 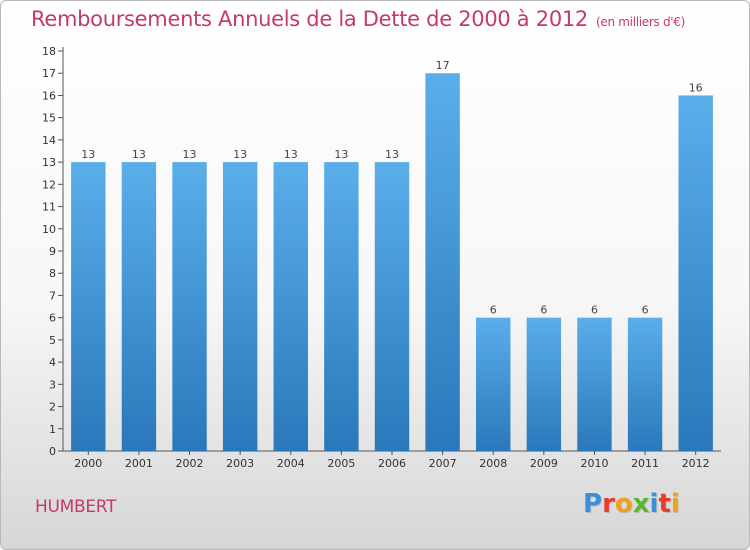 What do you see at coordinates (52, 362) in the screenshot?
I see `y-tick-label: 4` at bounding box center [52, 362].